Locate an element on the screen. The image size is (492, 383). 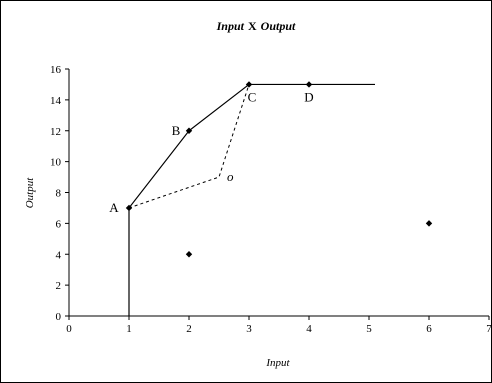
y-tick-label-0: 0 is located at coordinates (59, 317).